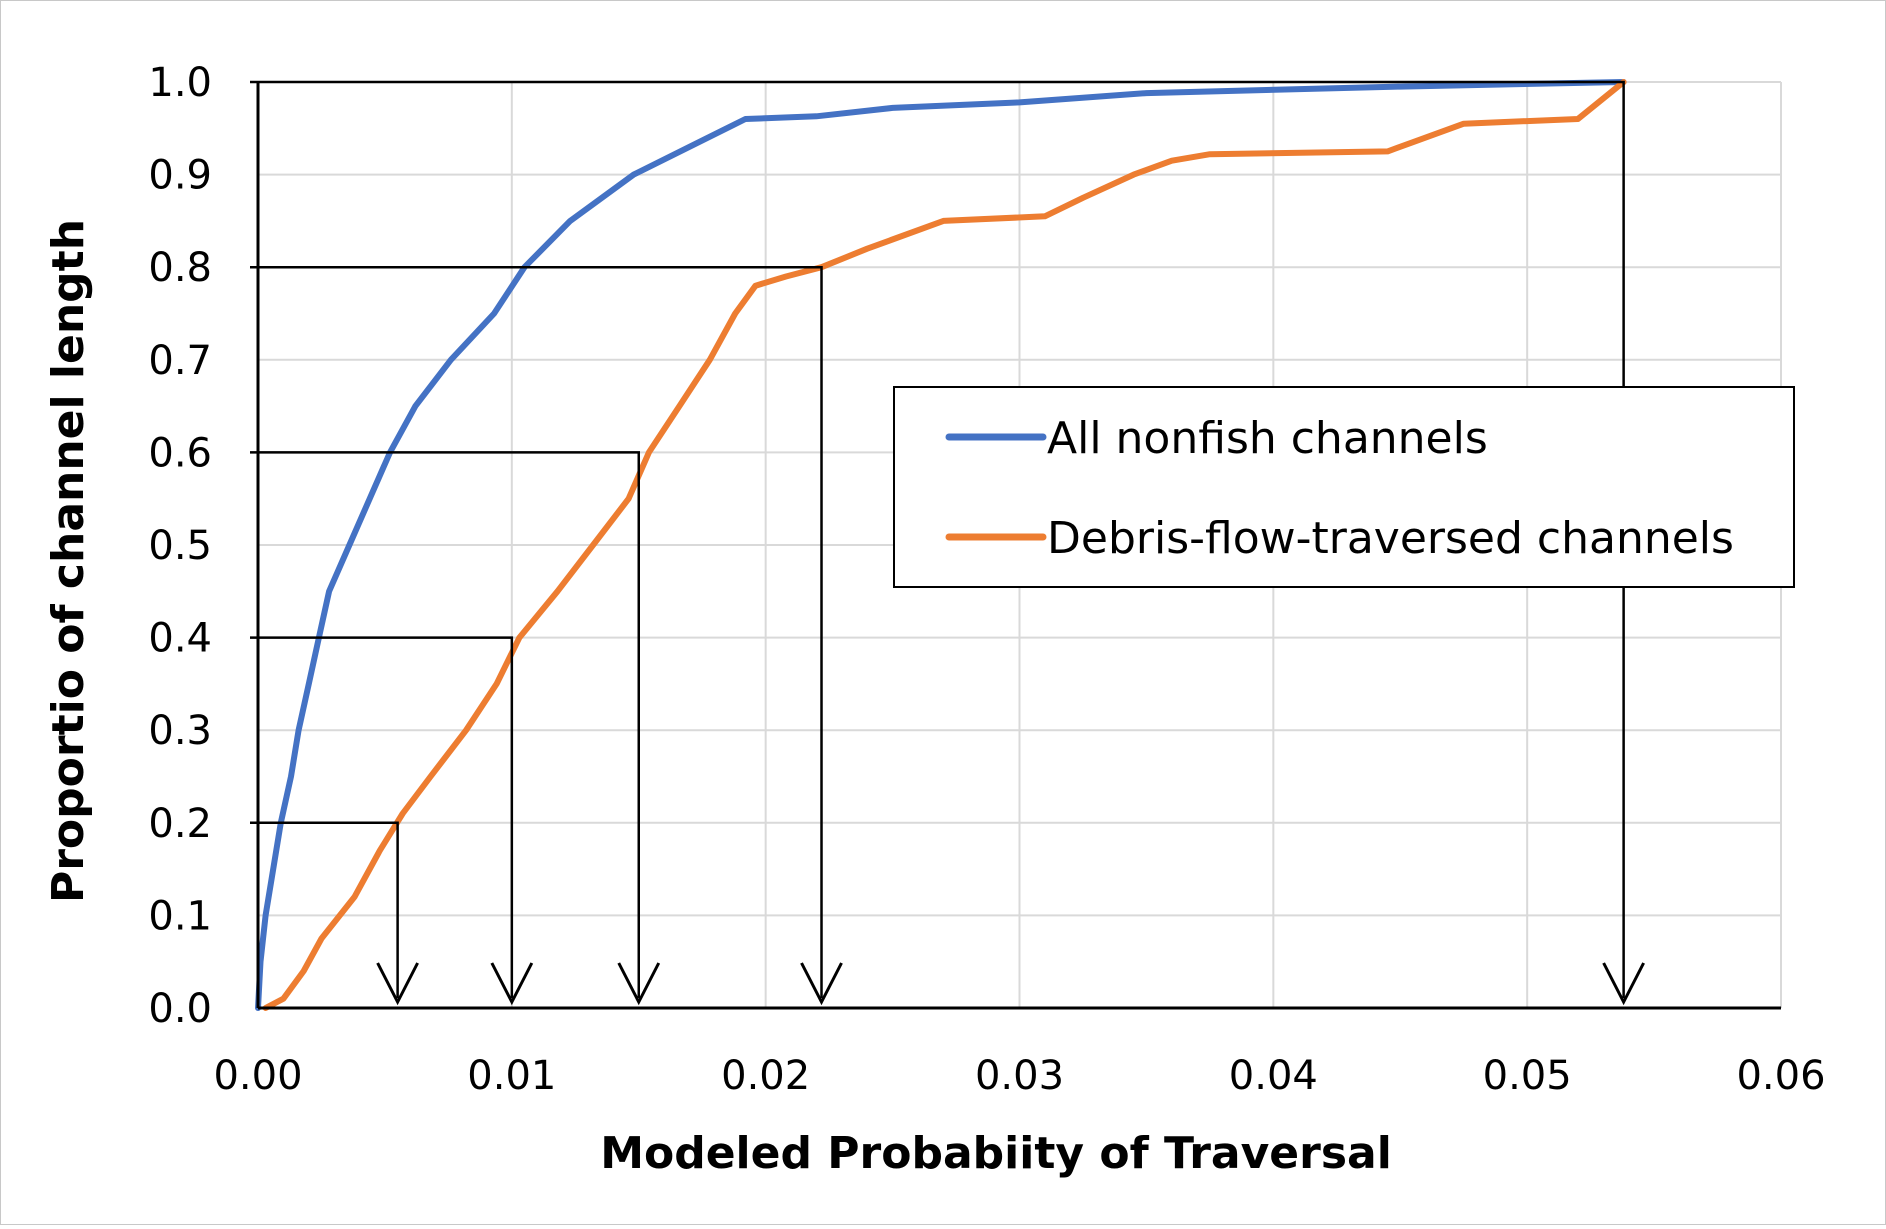  I want to click on legend-label-debris-flow: Debris-flow-traversed channels, so click(1390, 538).